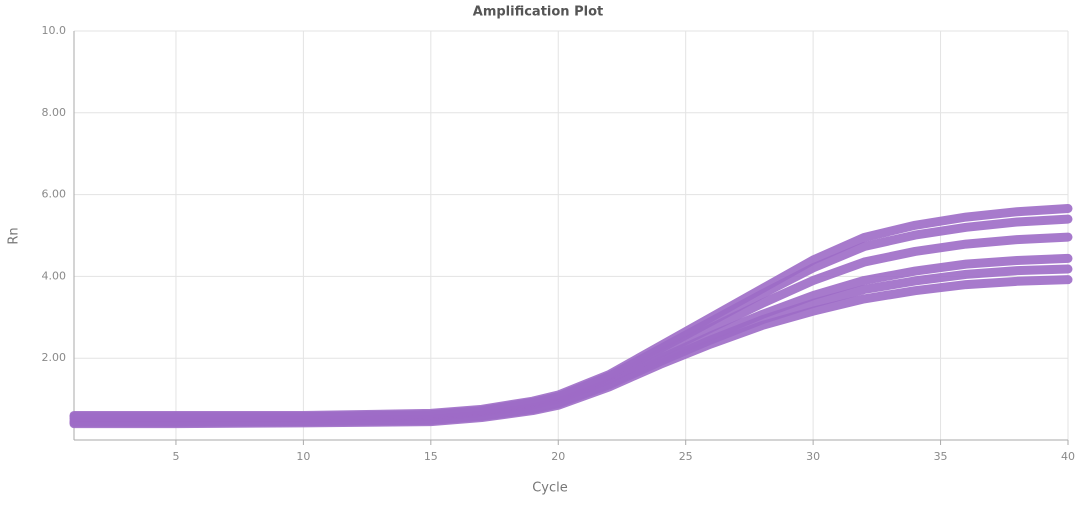 Image resolution: width=1080 pixels, height=505 pixels. What do you see at coordinates (54, 275) in the screenshot?
I see `y-tick-label: 4.00` at bounding box center [54, 275].